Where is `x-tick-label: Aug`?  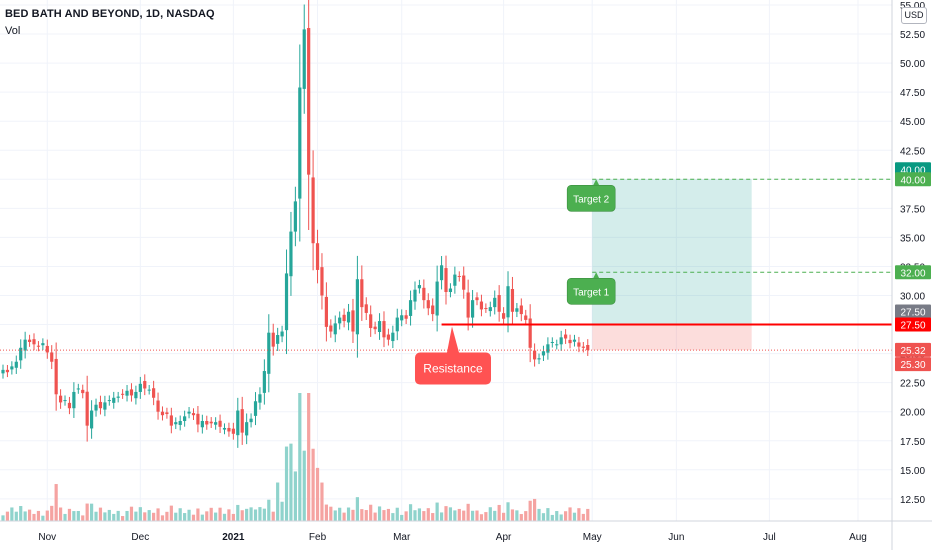 x-tick-label: Aug is located at coordinates (858, 537).